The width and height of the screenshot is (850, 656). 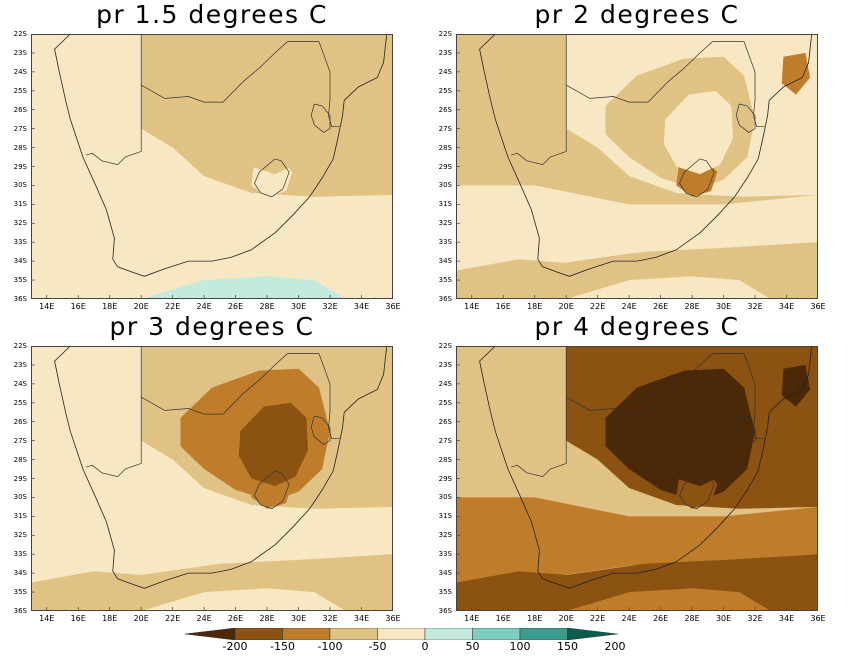 What do you see at coordinates (204, 306) in the screenshot?
I see `lon-label: 24E` at bounding box center [204, 306].